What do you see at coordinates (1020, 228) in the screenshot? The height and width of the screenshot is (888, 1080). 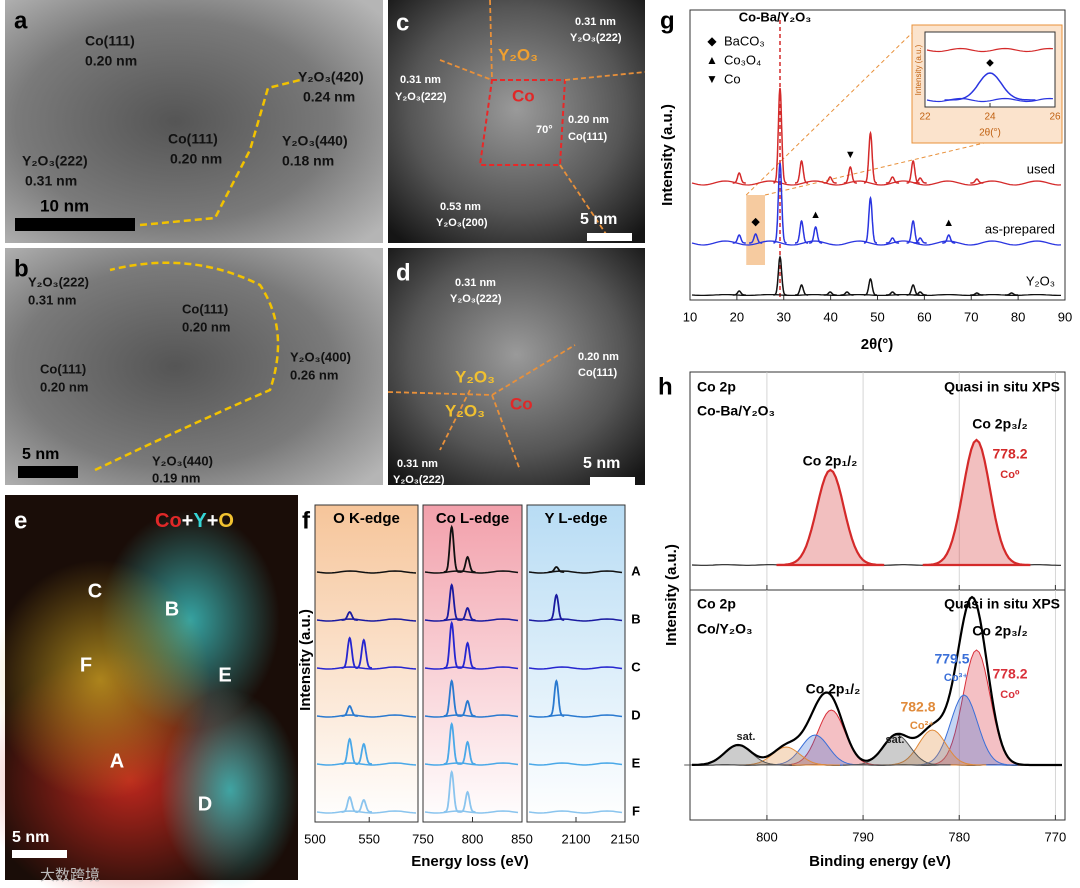 I see `series-label: as-prepared` at bounding box center [1020, 228].